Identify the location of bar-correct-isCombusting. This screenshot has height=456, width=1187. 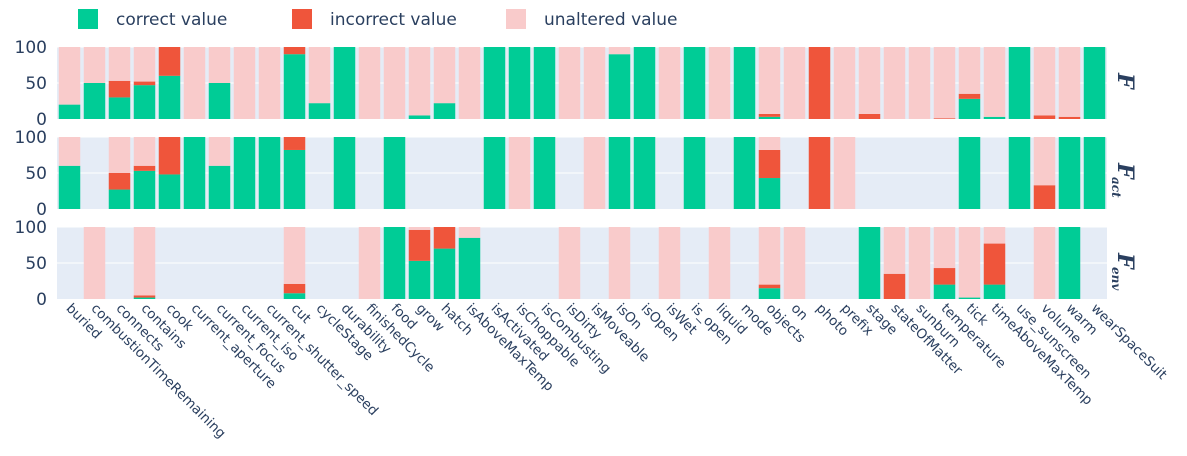
(544, 83).